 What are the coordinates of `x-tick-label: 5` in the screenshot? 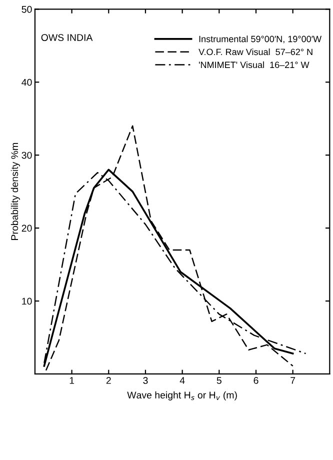 It's located at (219, 380).